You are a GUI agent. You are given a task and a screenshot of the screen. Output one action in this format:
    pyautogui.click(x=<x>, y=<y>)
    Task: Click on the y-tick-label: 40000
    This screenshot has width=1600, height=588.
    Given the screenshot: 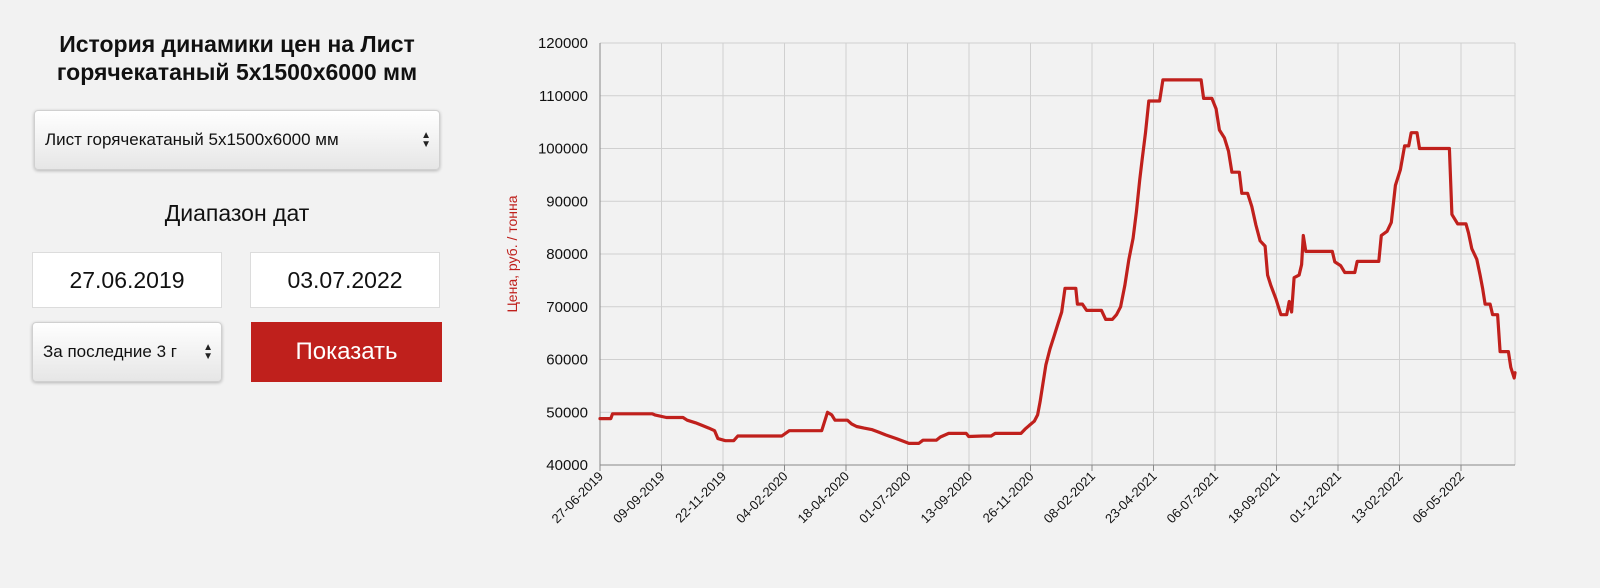 What is the action you would take?
    pyautogui.click(x=567, y=465)
    